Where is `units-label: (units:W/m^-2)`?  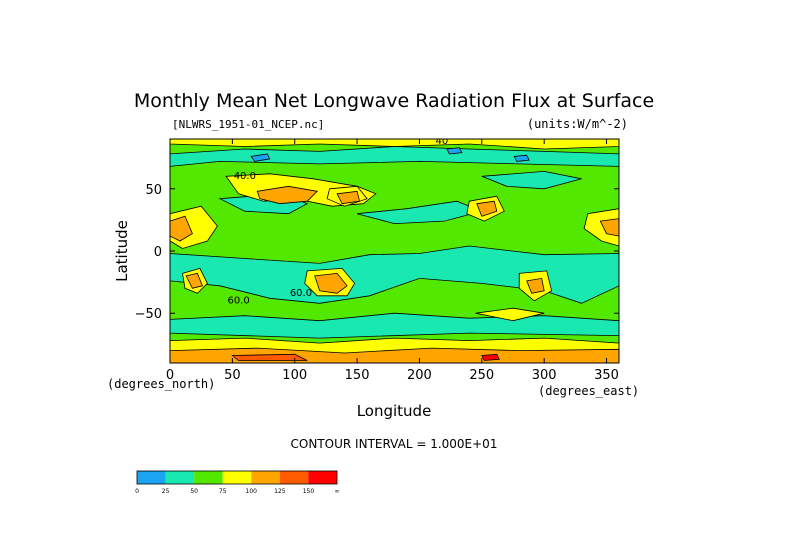 units-label: (units:W/m^-2) is located at coordinates (577, 124).